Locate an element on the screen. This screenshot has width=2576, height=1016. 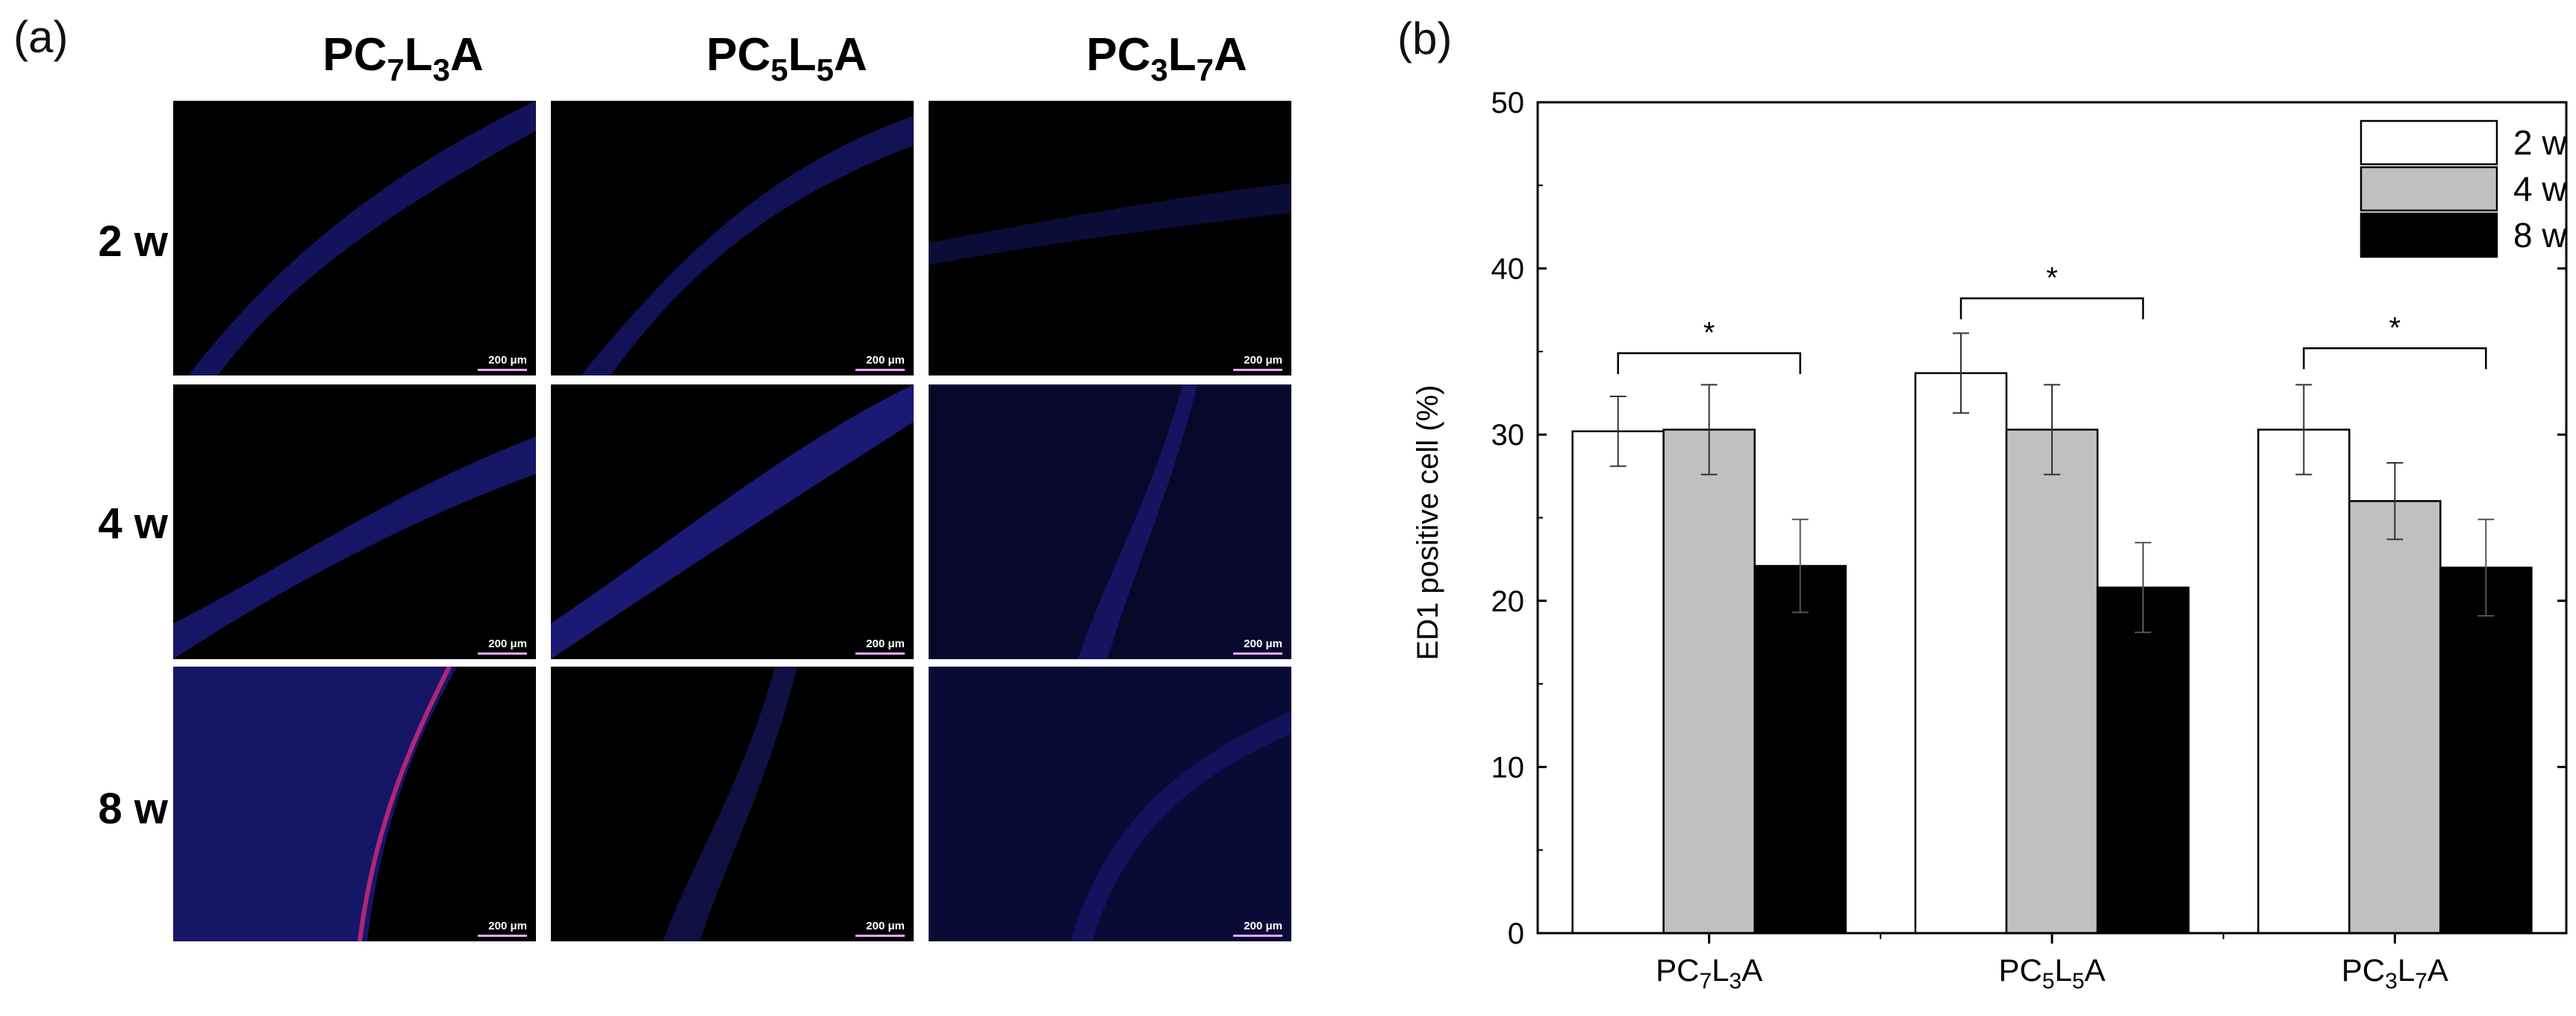
y-tick-label: 50 is located at coordinates (1508, 103).